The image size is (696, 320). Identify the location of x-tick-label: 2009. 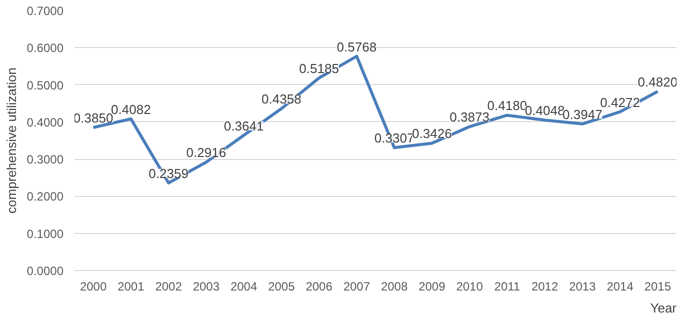
(432, 287).